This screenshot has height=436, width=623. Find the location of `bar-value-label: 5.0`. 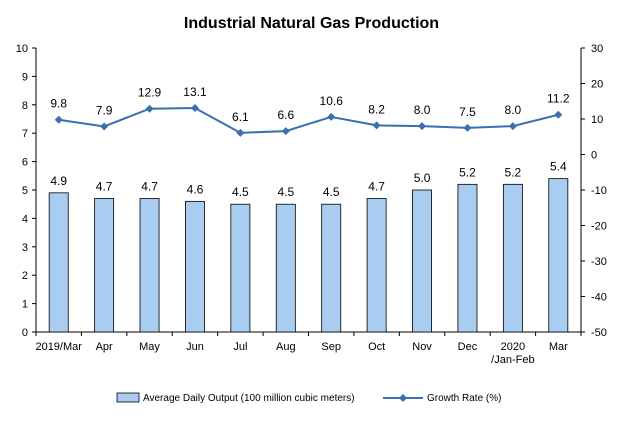

bar-value-label: 5.0 is located at coordinates (422, 178).